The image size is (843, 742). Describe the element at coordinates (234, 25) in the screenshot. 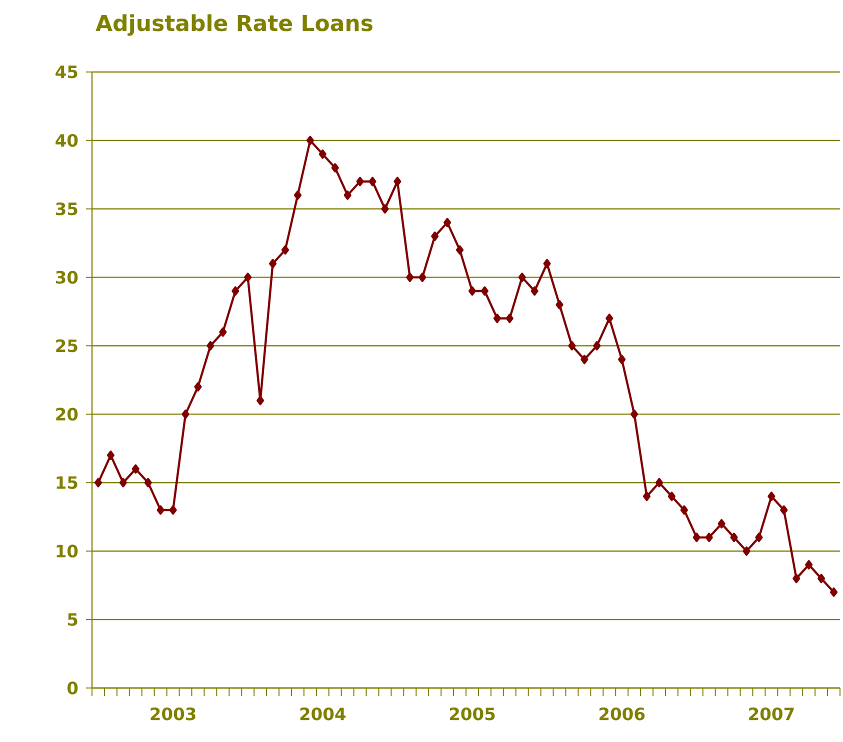

I see `chart-title: Adjustable Rate Loans` at that location.